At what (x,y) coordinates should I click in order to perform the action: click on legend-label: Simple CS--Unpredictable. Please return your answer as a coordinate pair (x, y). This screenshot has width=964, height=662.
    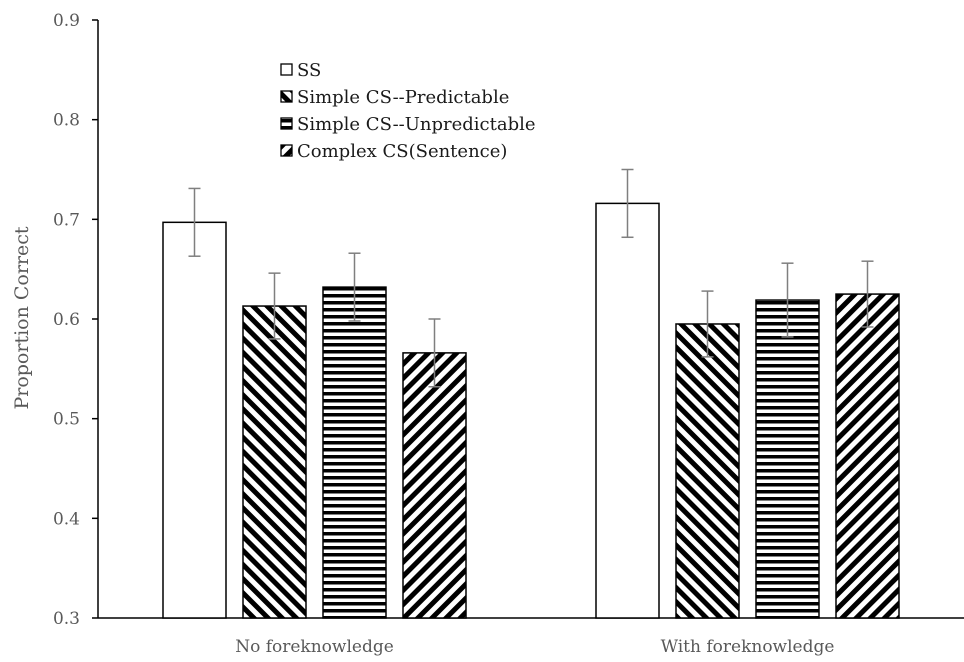
    Looking at the image, I should click on (416, 124).